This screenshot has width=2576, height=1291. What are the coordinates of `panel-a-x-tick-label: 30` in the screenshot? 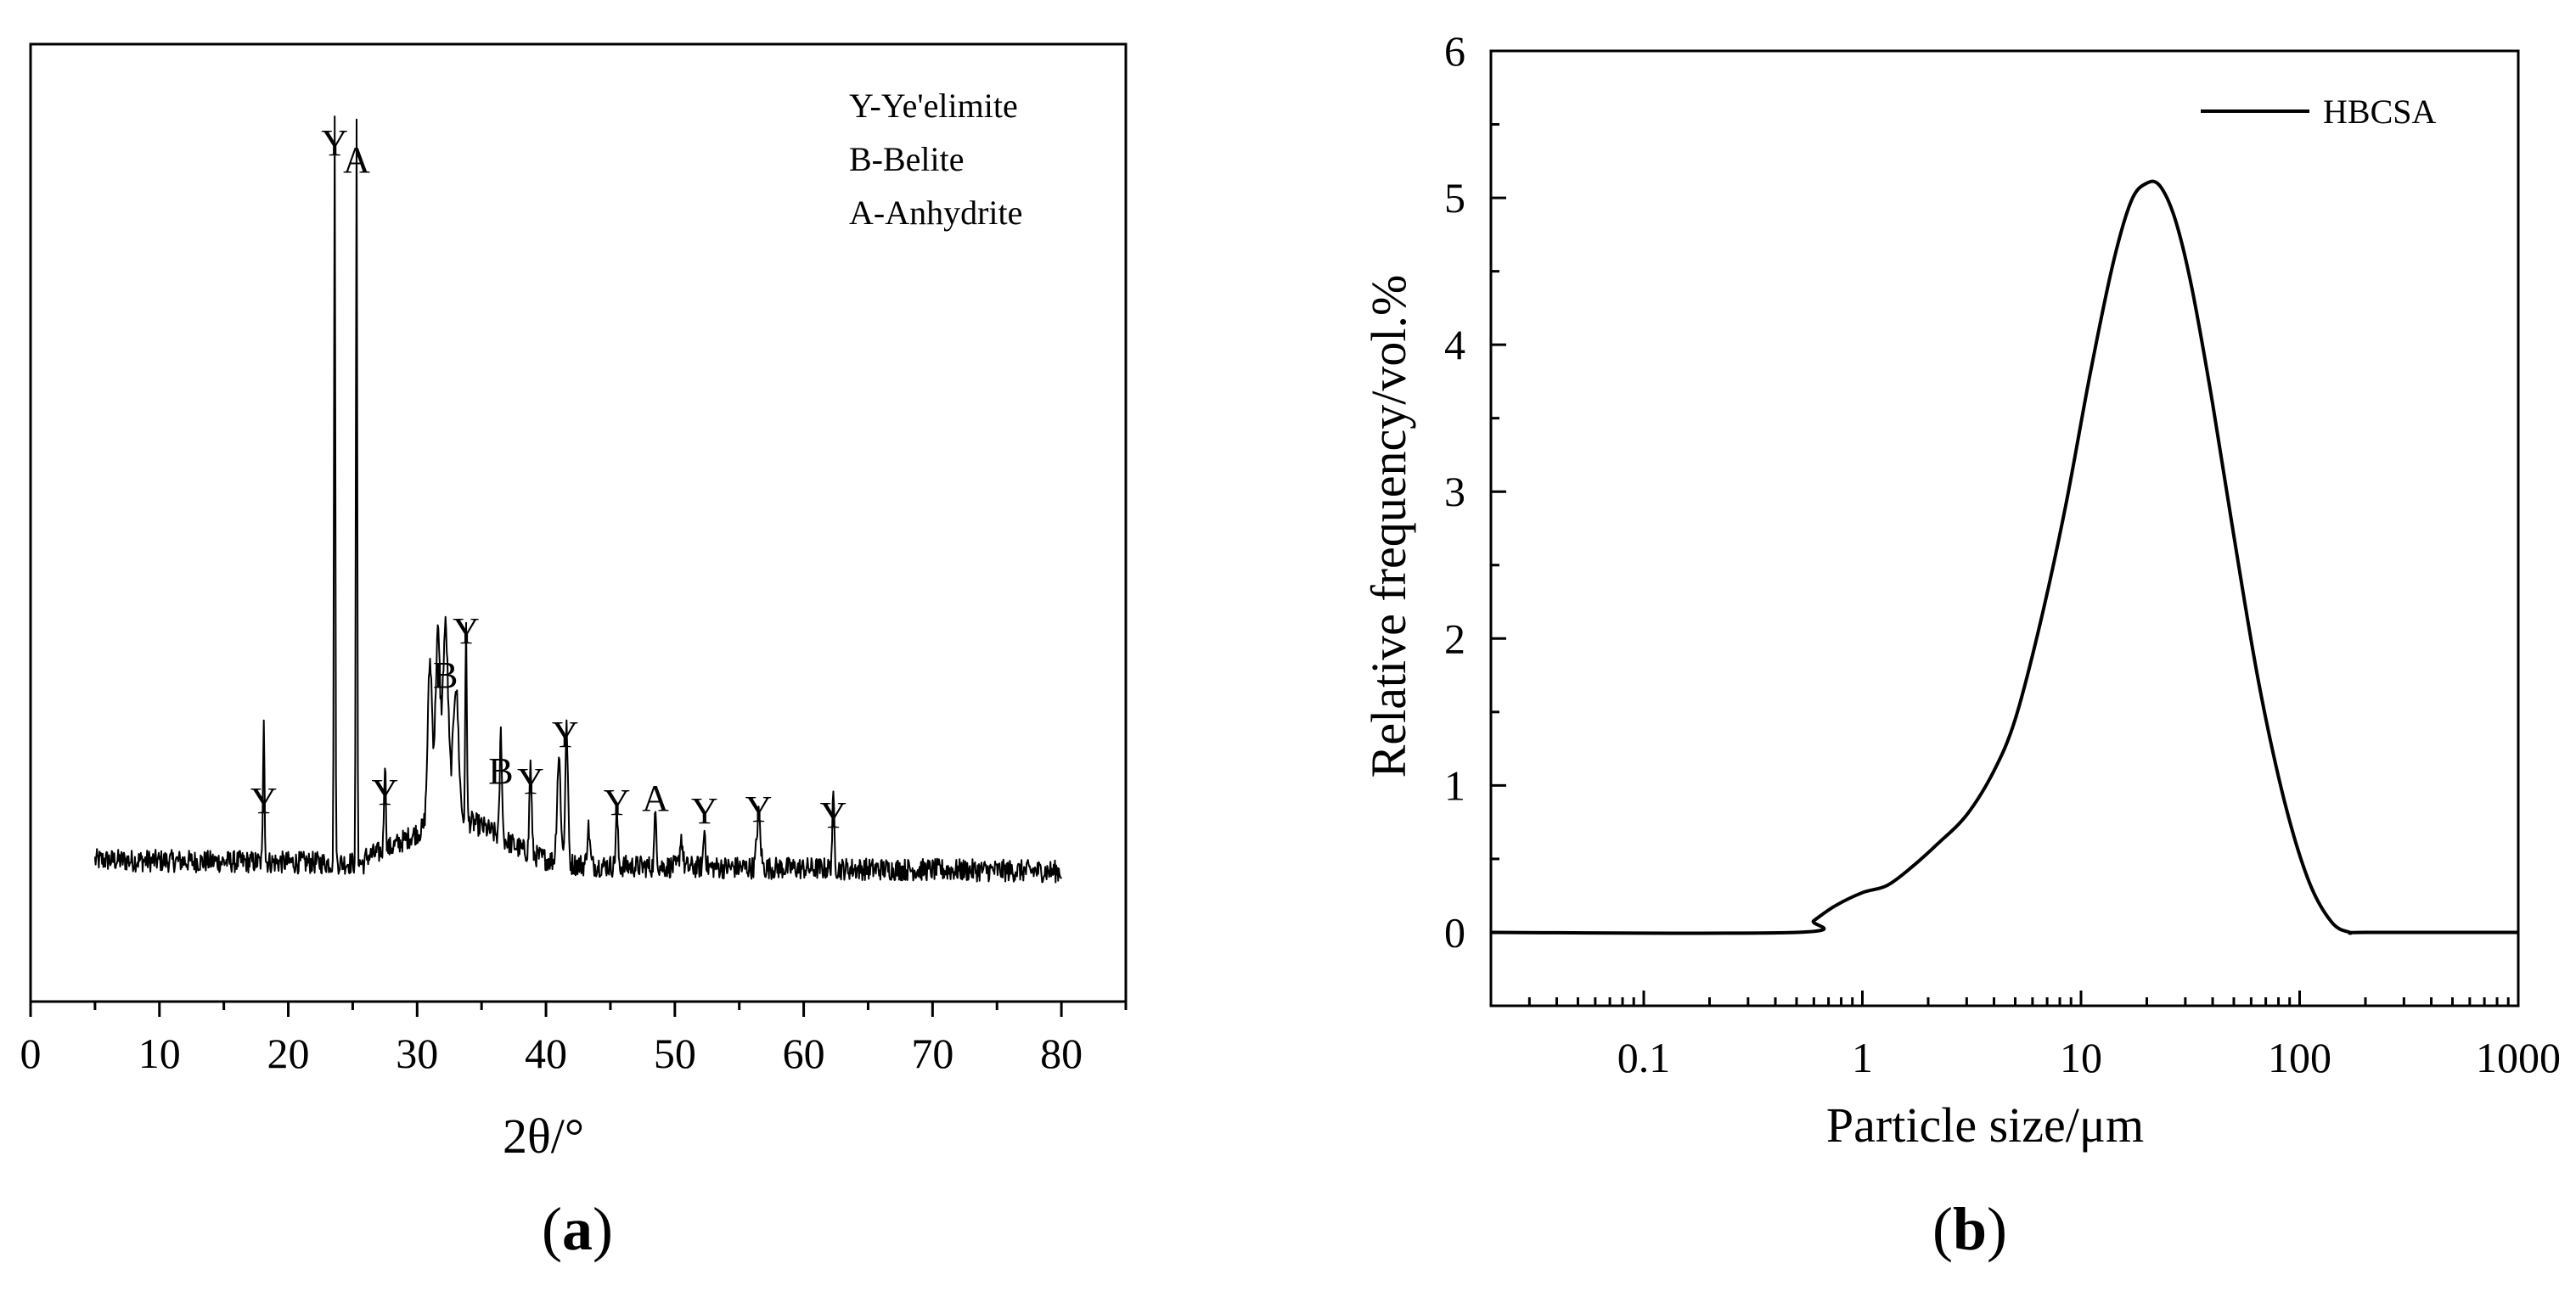 It's located at (417, 1054).